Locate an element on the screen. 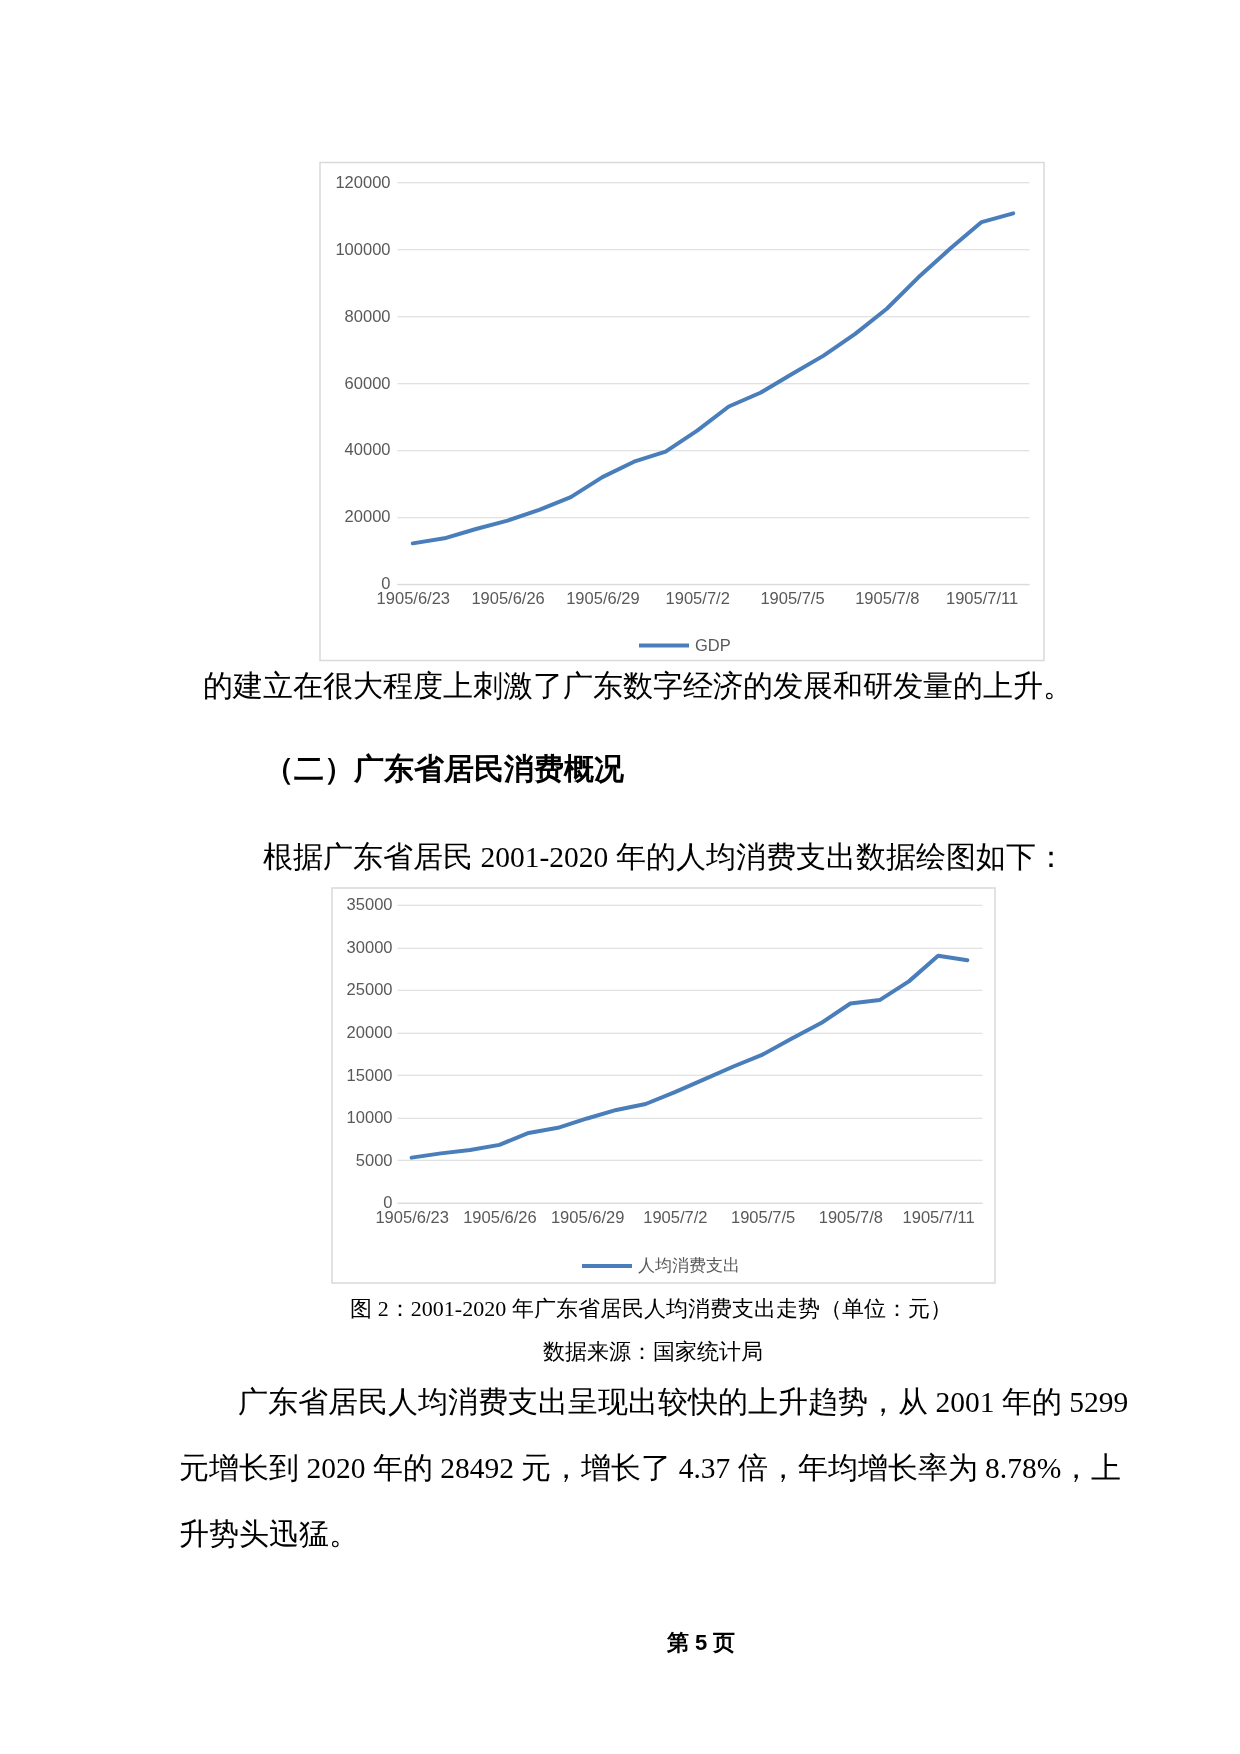 The width and height of the screenshot is (1240, 1754). y-tick-label: 10000 is located at coordinates (369, 1117).